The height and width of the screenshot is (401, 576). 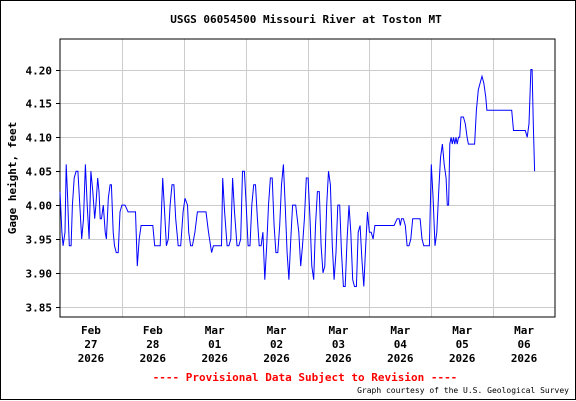 I want to click on y-tick-label: 4.15, so click(x=39, y=104).